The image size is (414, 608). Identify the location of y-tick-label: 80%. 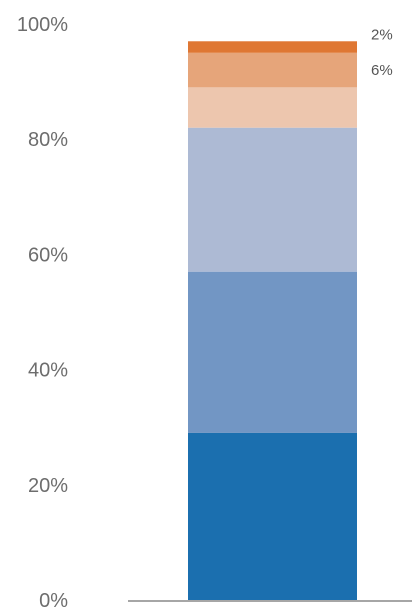
(48, 140).